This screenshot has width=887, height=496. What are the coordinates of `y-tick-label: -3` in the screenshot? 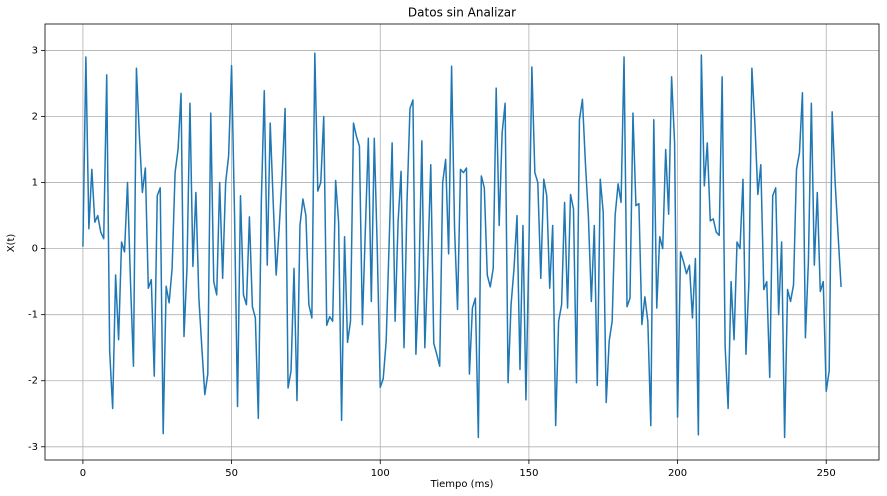 It's located at (33, 447).